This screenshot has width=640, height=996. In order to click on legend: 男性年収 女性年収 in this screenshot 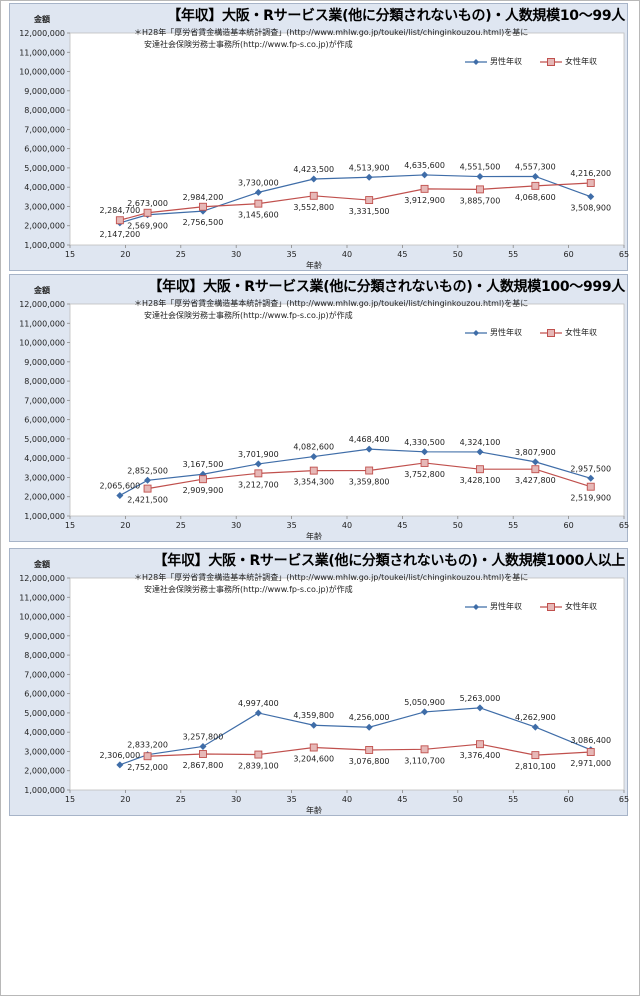, I will do `click(531, 332)`.